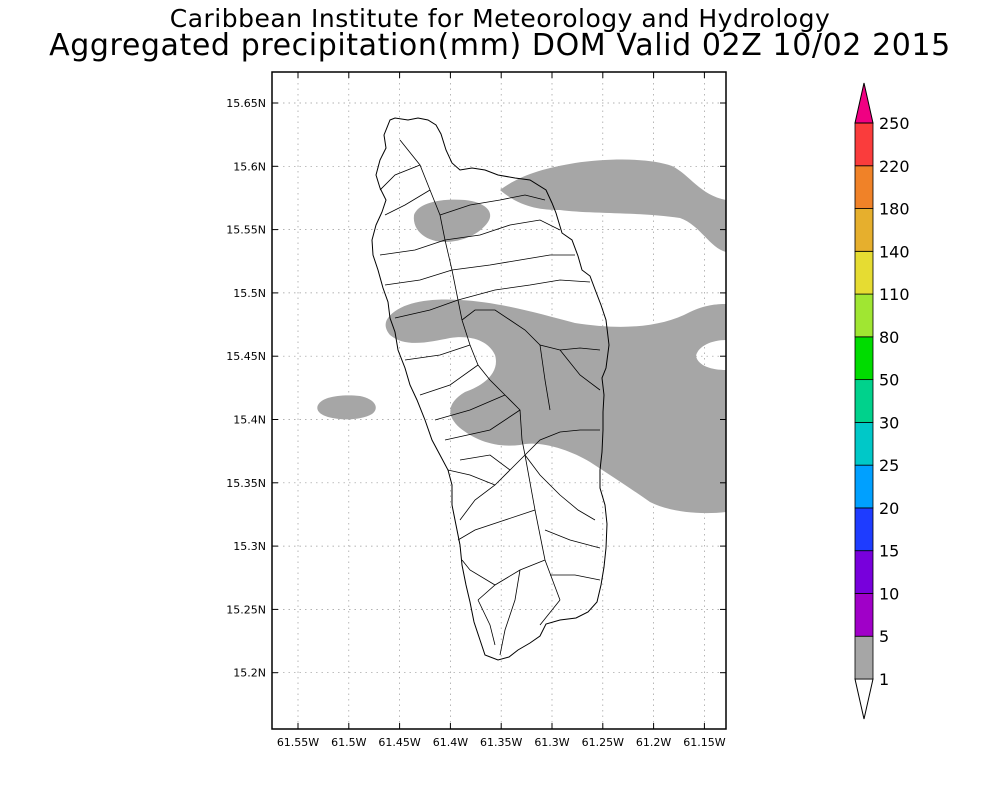 The height and width of the screenshot is (800, 1000). I want to click on lon-tick-label: 61.4W, so click(450, 742).